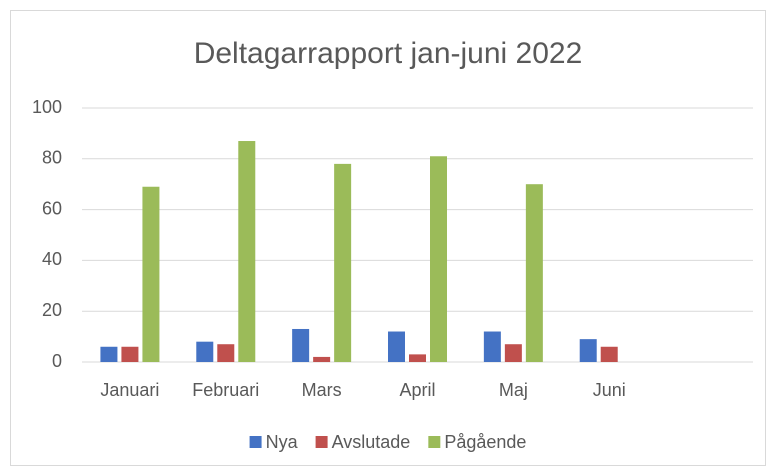 This screenshot has height=476, width=776. I want to click on x-tick-label: April, so click(417, 390).